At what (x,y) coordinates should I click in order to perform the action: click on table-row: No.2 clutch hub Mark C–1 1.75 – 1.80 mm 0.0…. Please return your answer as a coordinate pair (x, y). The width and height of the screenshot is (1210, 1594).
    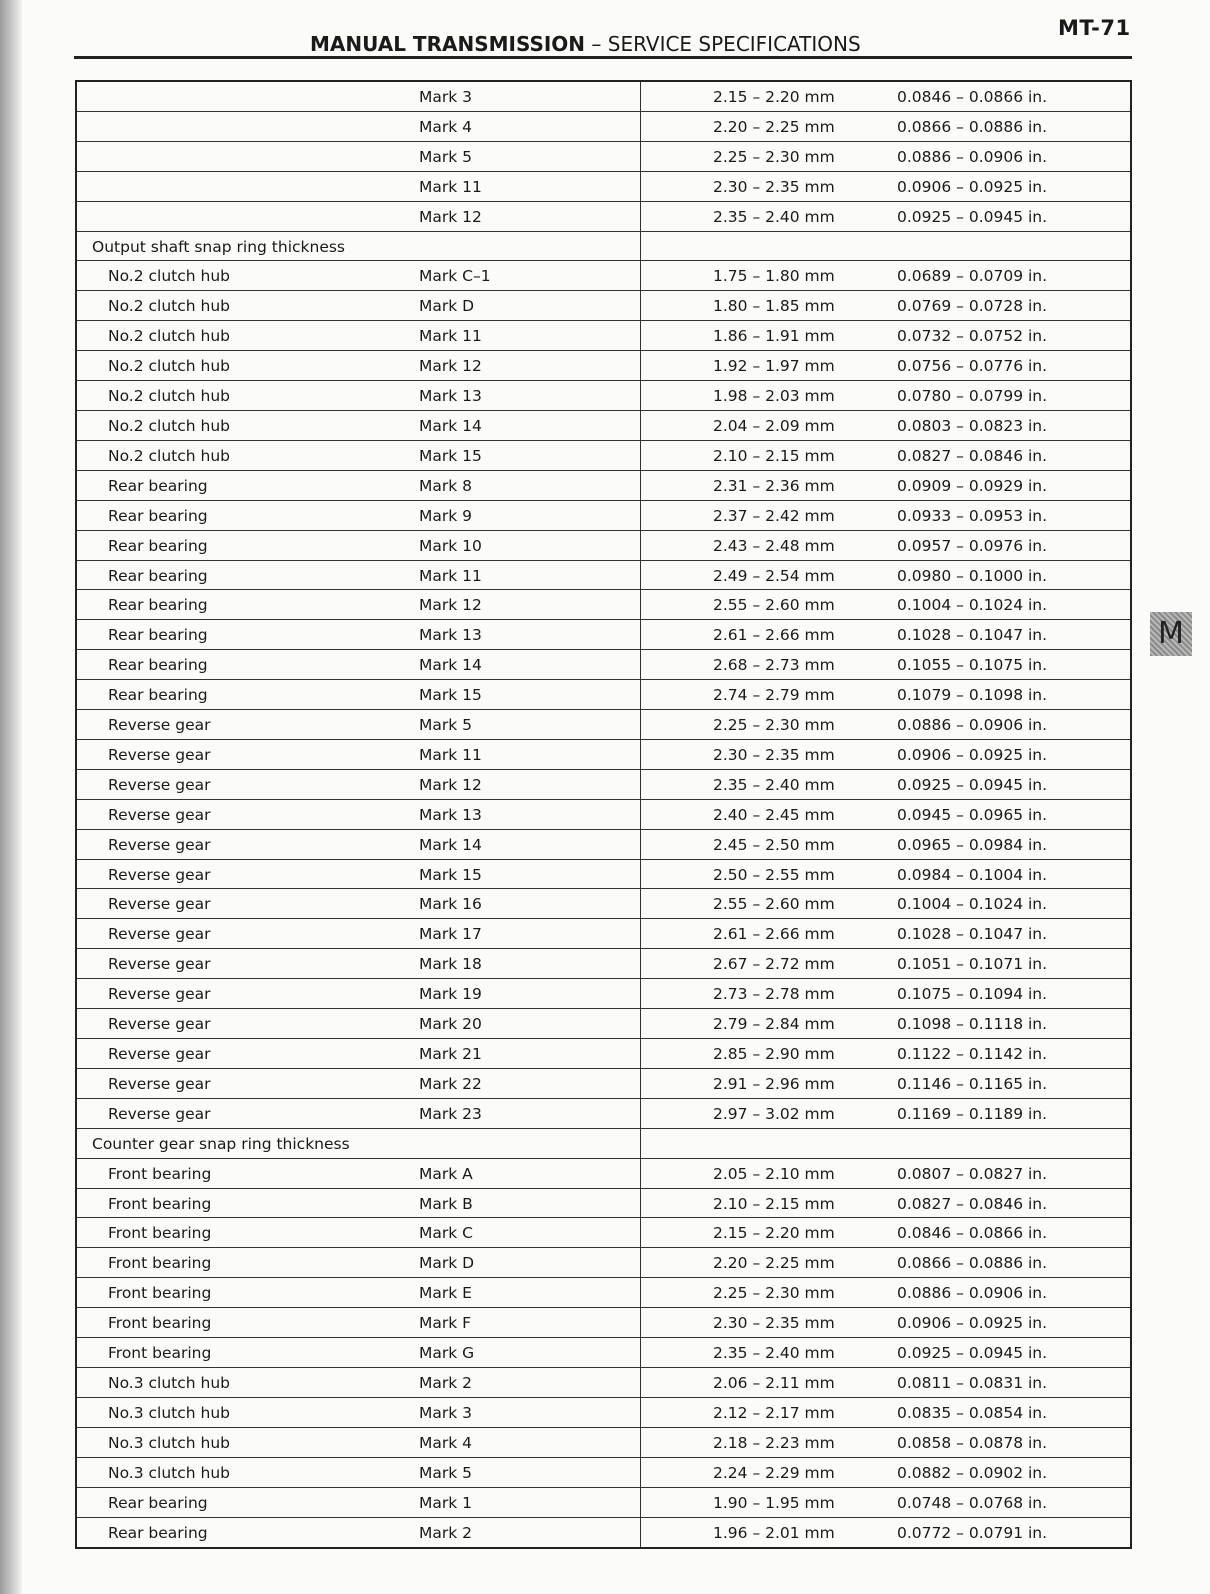
    Looking at the image, I should click on (603, 276).